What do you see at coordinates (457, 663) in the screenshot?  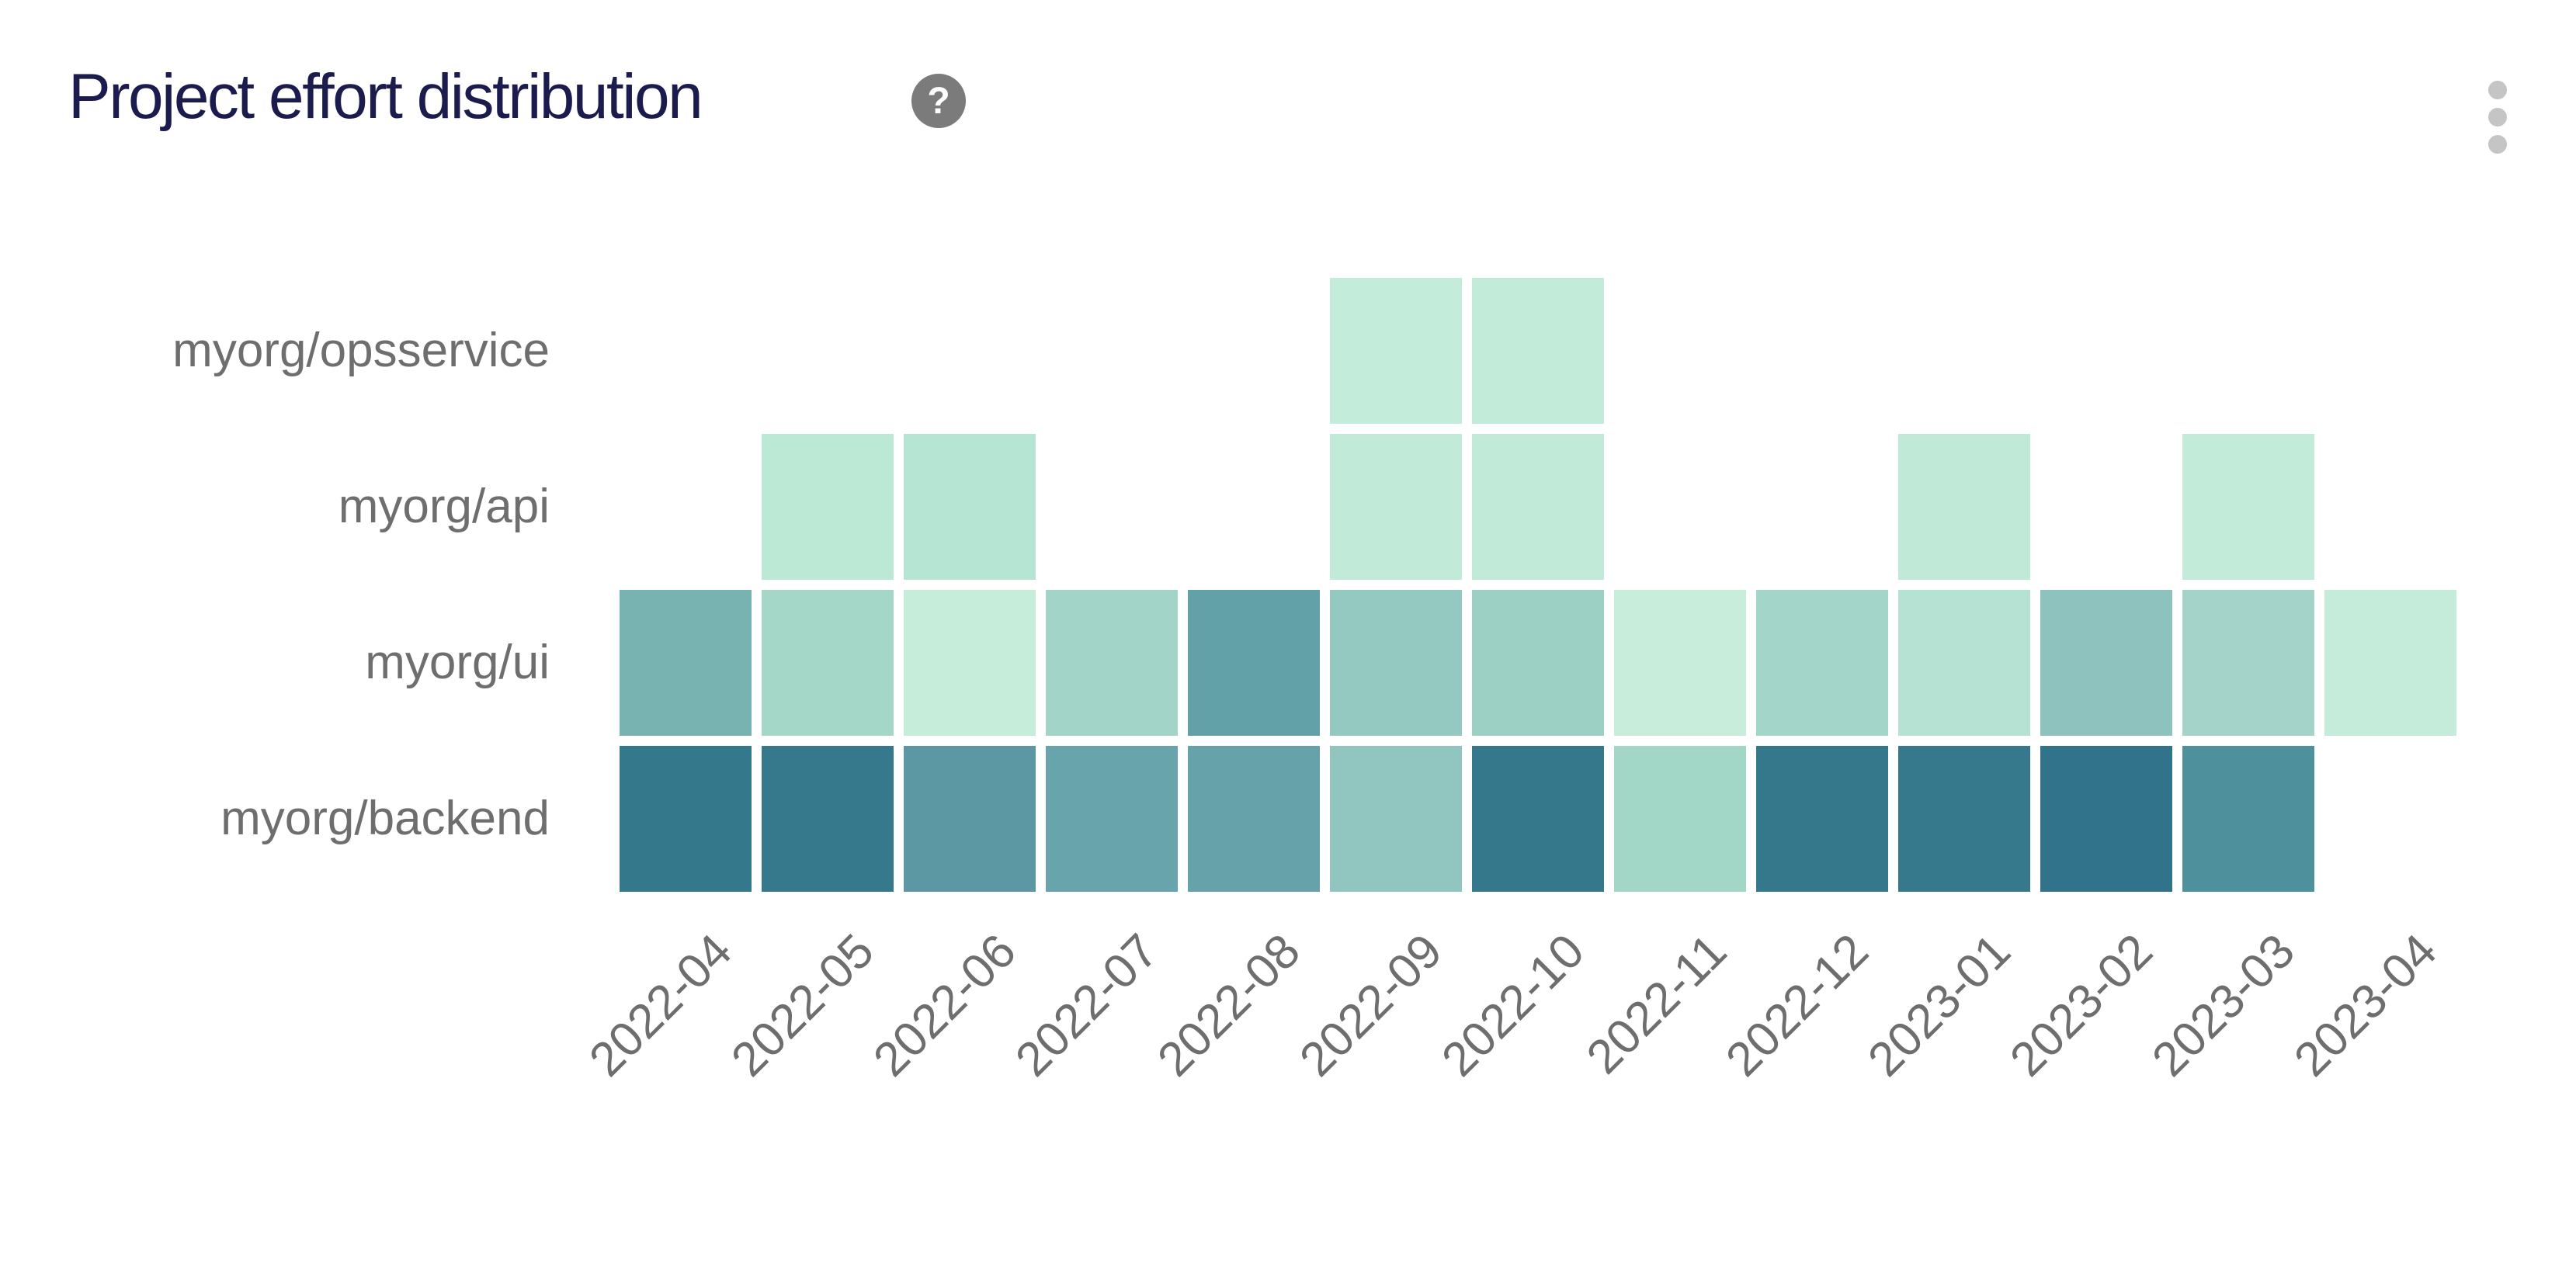 I see `y-axis-label: myorg/ui` at bounding box center [457, 663].